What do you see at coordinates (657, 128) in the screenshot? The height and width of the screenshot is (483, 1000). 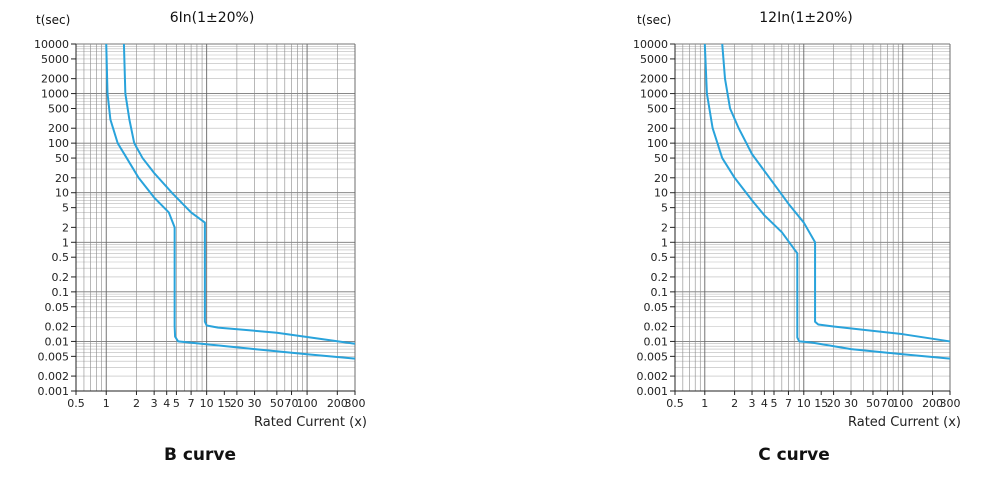 I see `c-y-tick-label: 200` at bounding box center [657, 128].